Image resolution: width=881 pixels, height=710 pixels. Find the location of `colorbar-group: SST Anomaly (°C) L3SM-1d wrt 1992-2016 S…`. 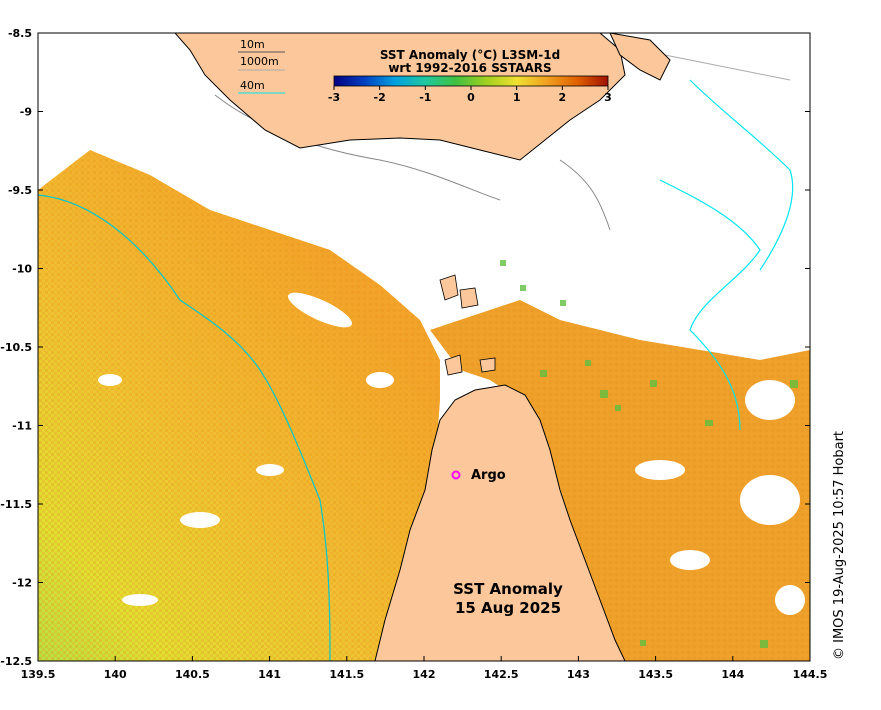

colorbar-group: SST Anomaly (°C) L3SM-1d wrt 1992-2016 S… is located at coordinates (470, 76).